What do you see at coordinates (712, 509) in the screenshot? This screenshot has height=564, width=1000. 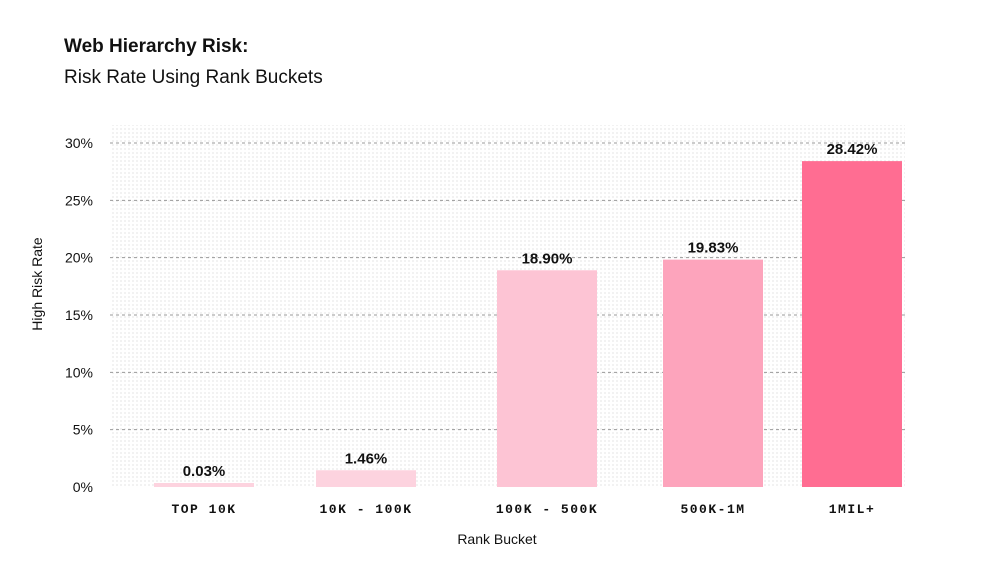 I see `x-tick-label: 500K-1M` at bounding box center [712, 509].